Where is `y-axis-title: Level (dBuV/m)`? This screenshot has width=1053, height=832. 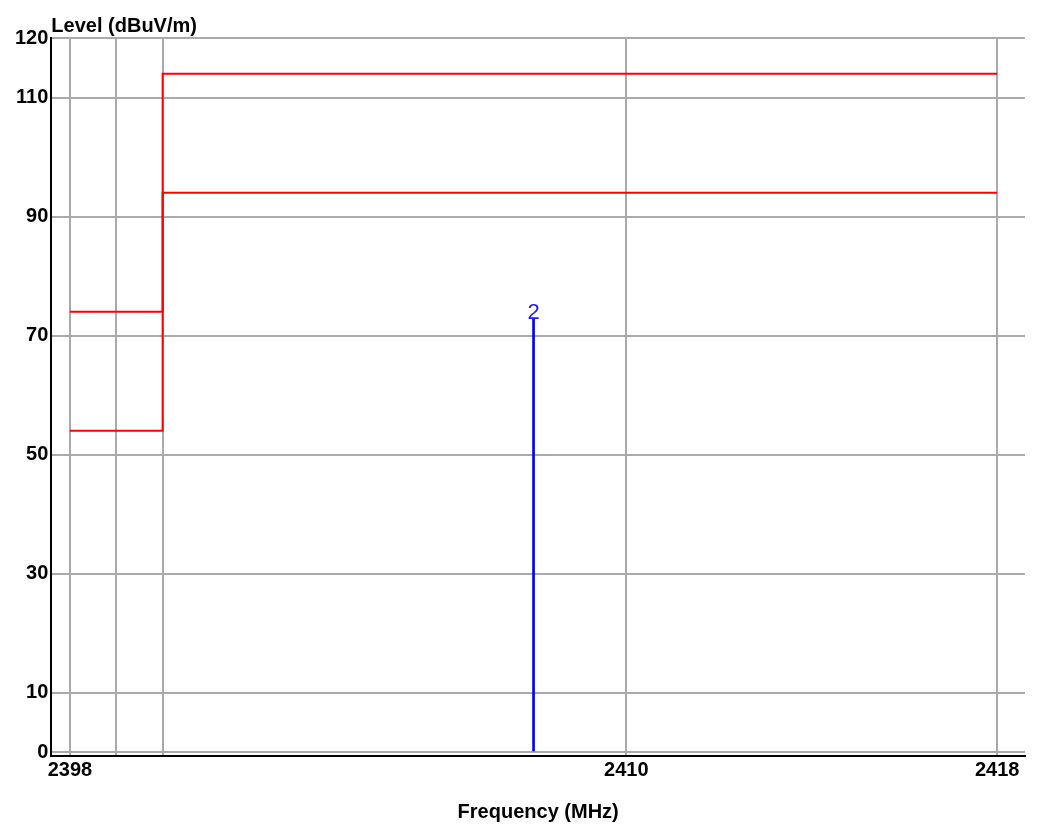
y-axis-title: Level (dBuV/m) is located at coordinates (124, 24).